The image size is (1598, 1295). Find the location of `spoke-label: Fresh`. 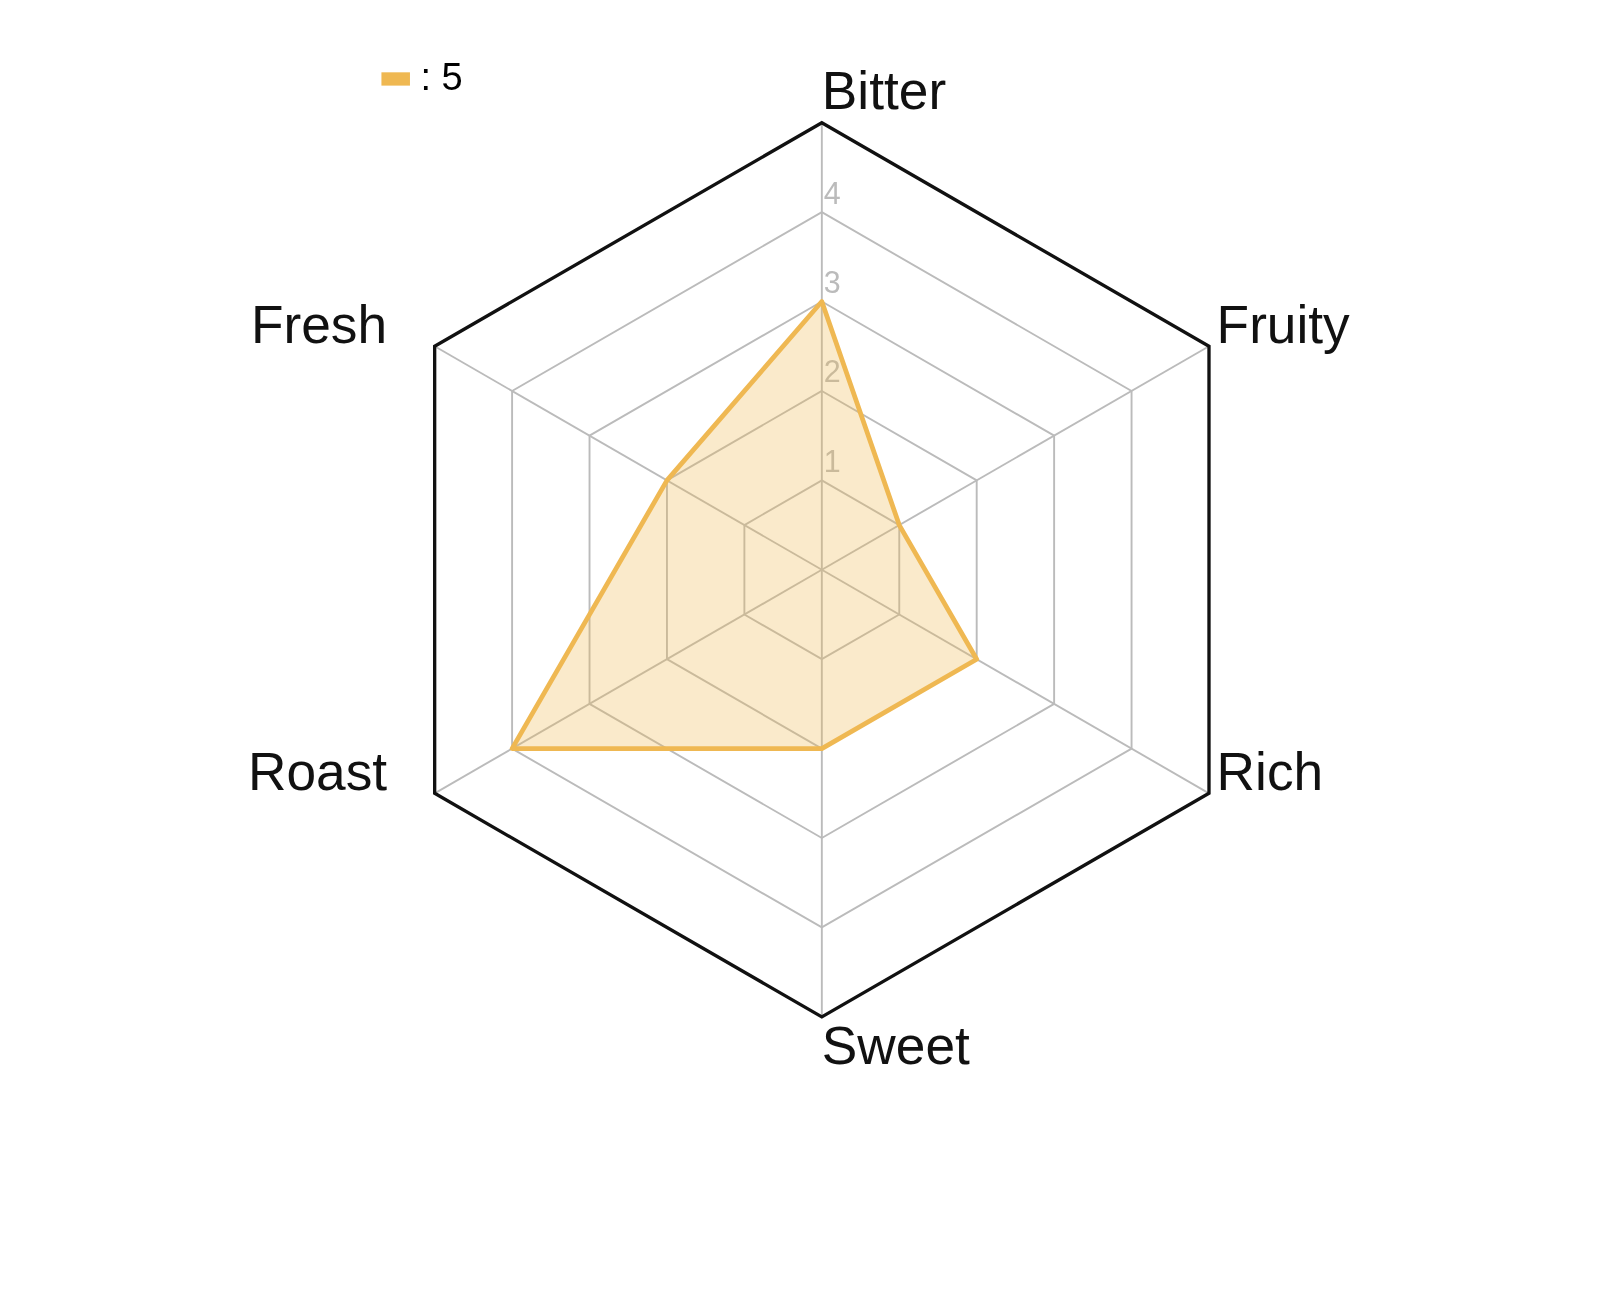

spoke-label: Fresh is located at coordinates (319, 325).